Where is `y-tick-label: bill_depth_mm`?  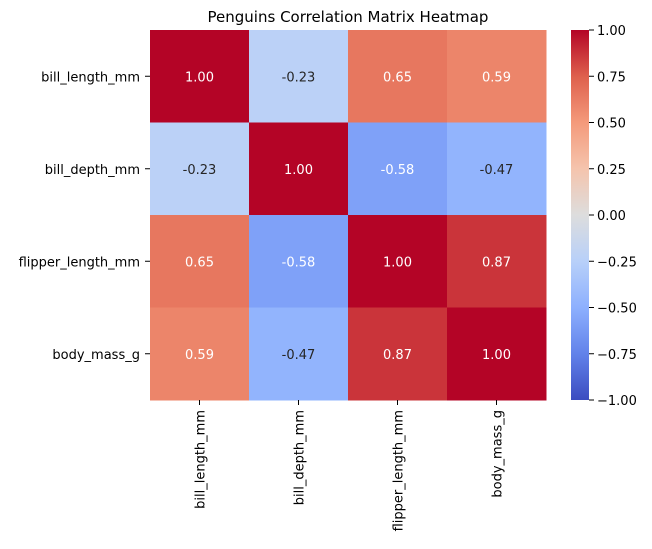 y-tick-label: bill_depth_mm is located at coordinates (92, 170).